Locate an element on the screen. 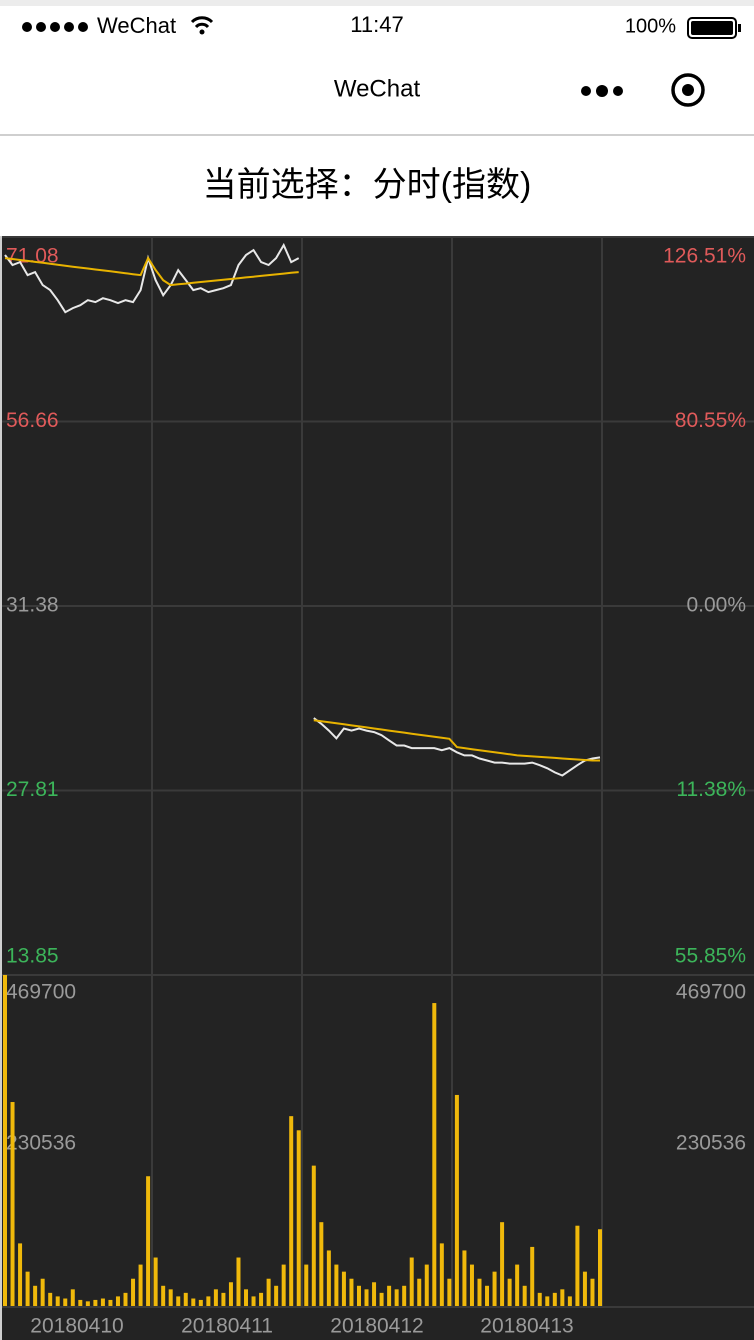 This screenshot has height=1340, width=754. y-tick-label: 31.38 is located at coordinates (32, 605).